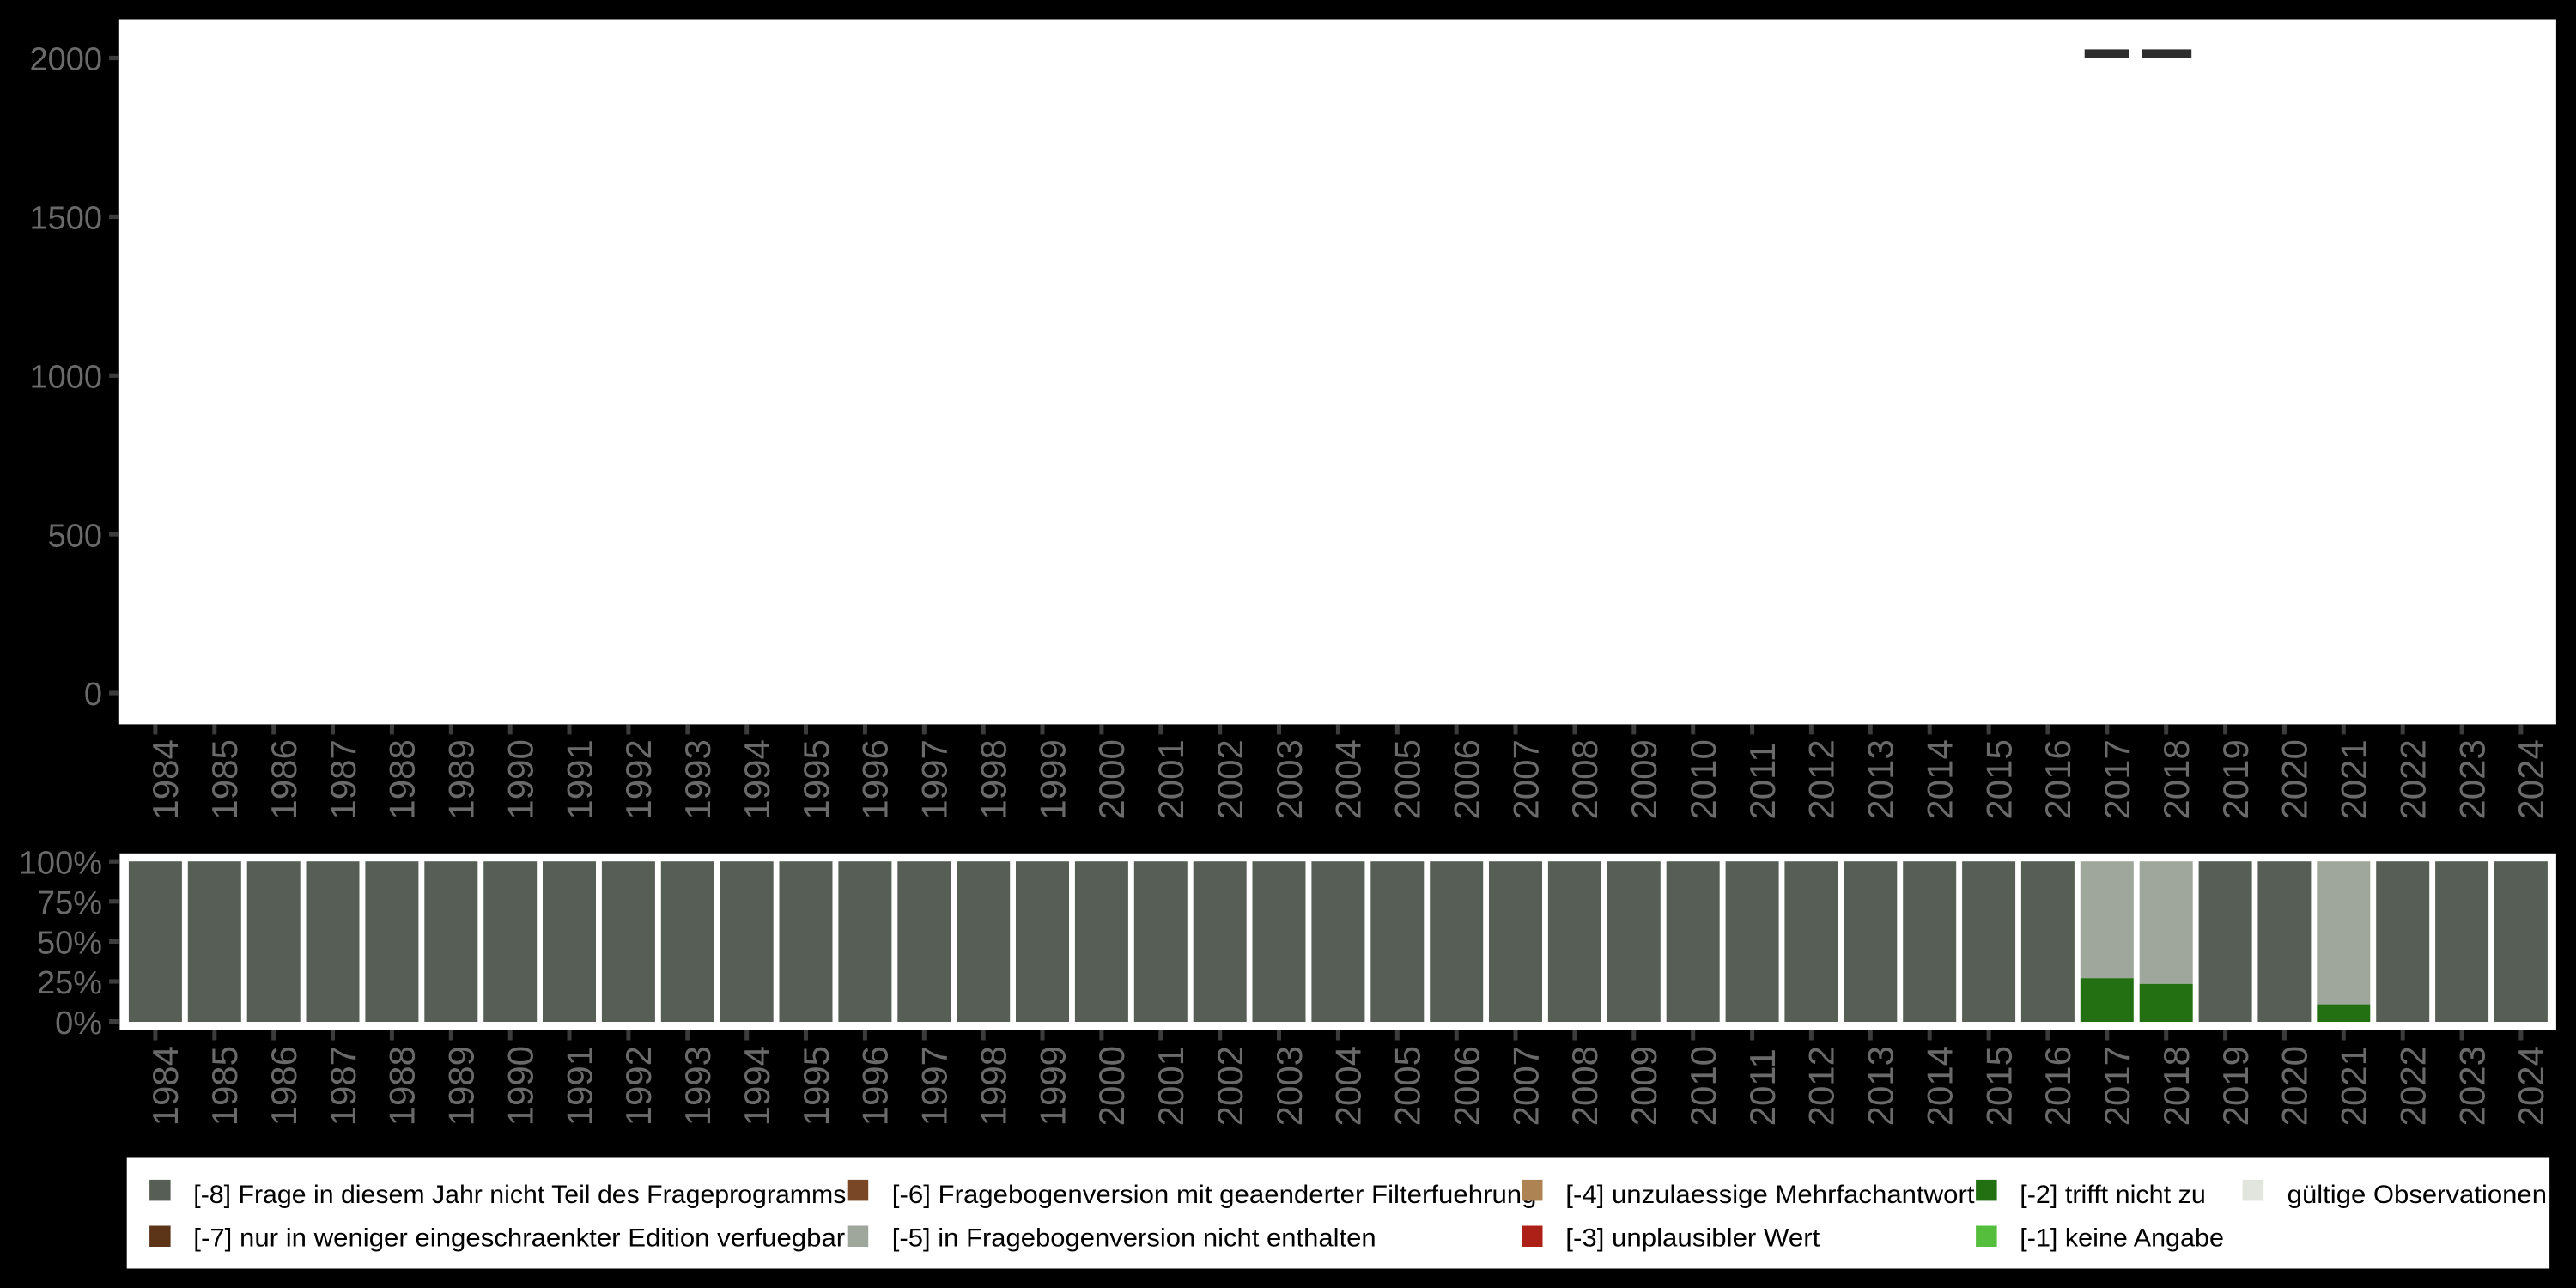  What do you see at coordinates (1693, 1239) in the screenshot?
I see `svg-text: [-3] unplausibler Wert` at bounding box center [1693, 1239].